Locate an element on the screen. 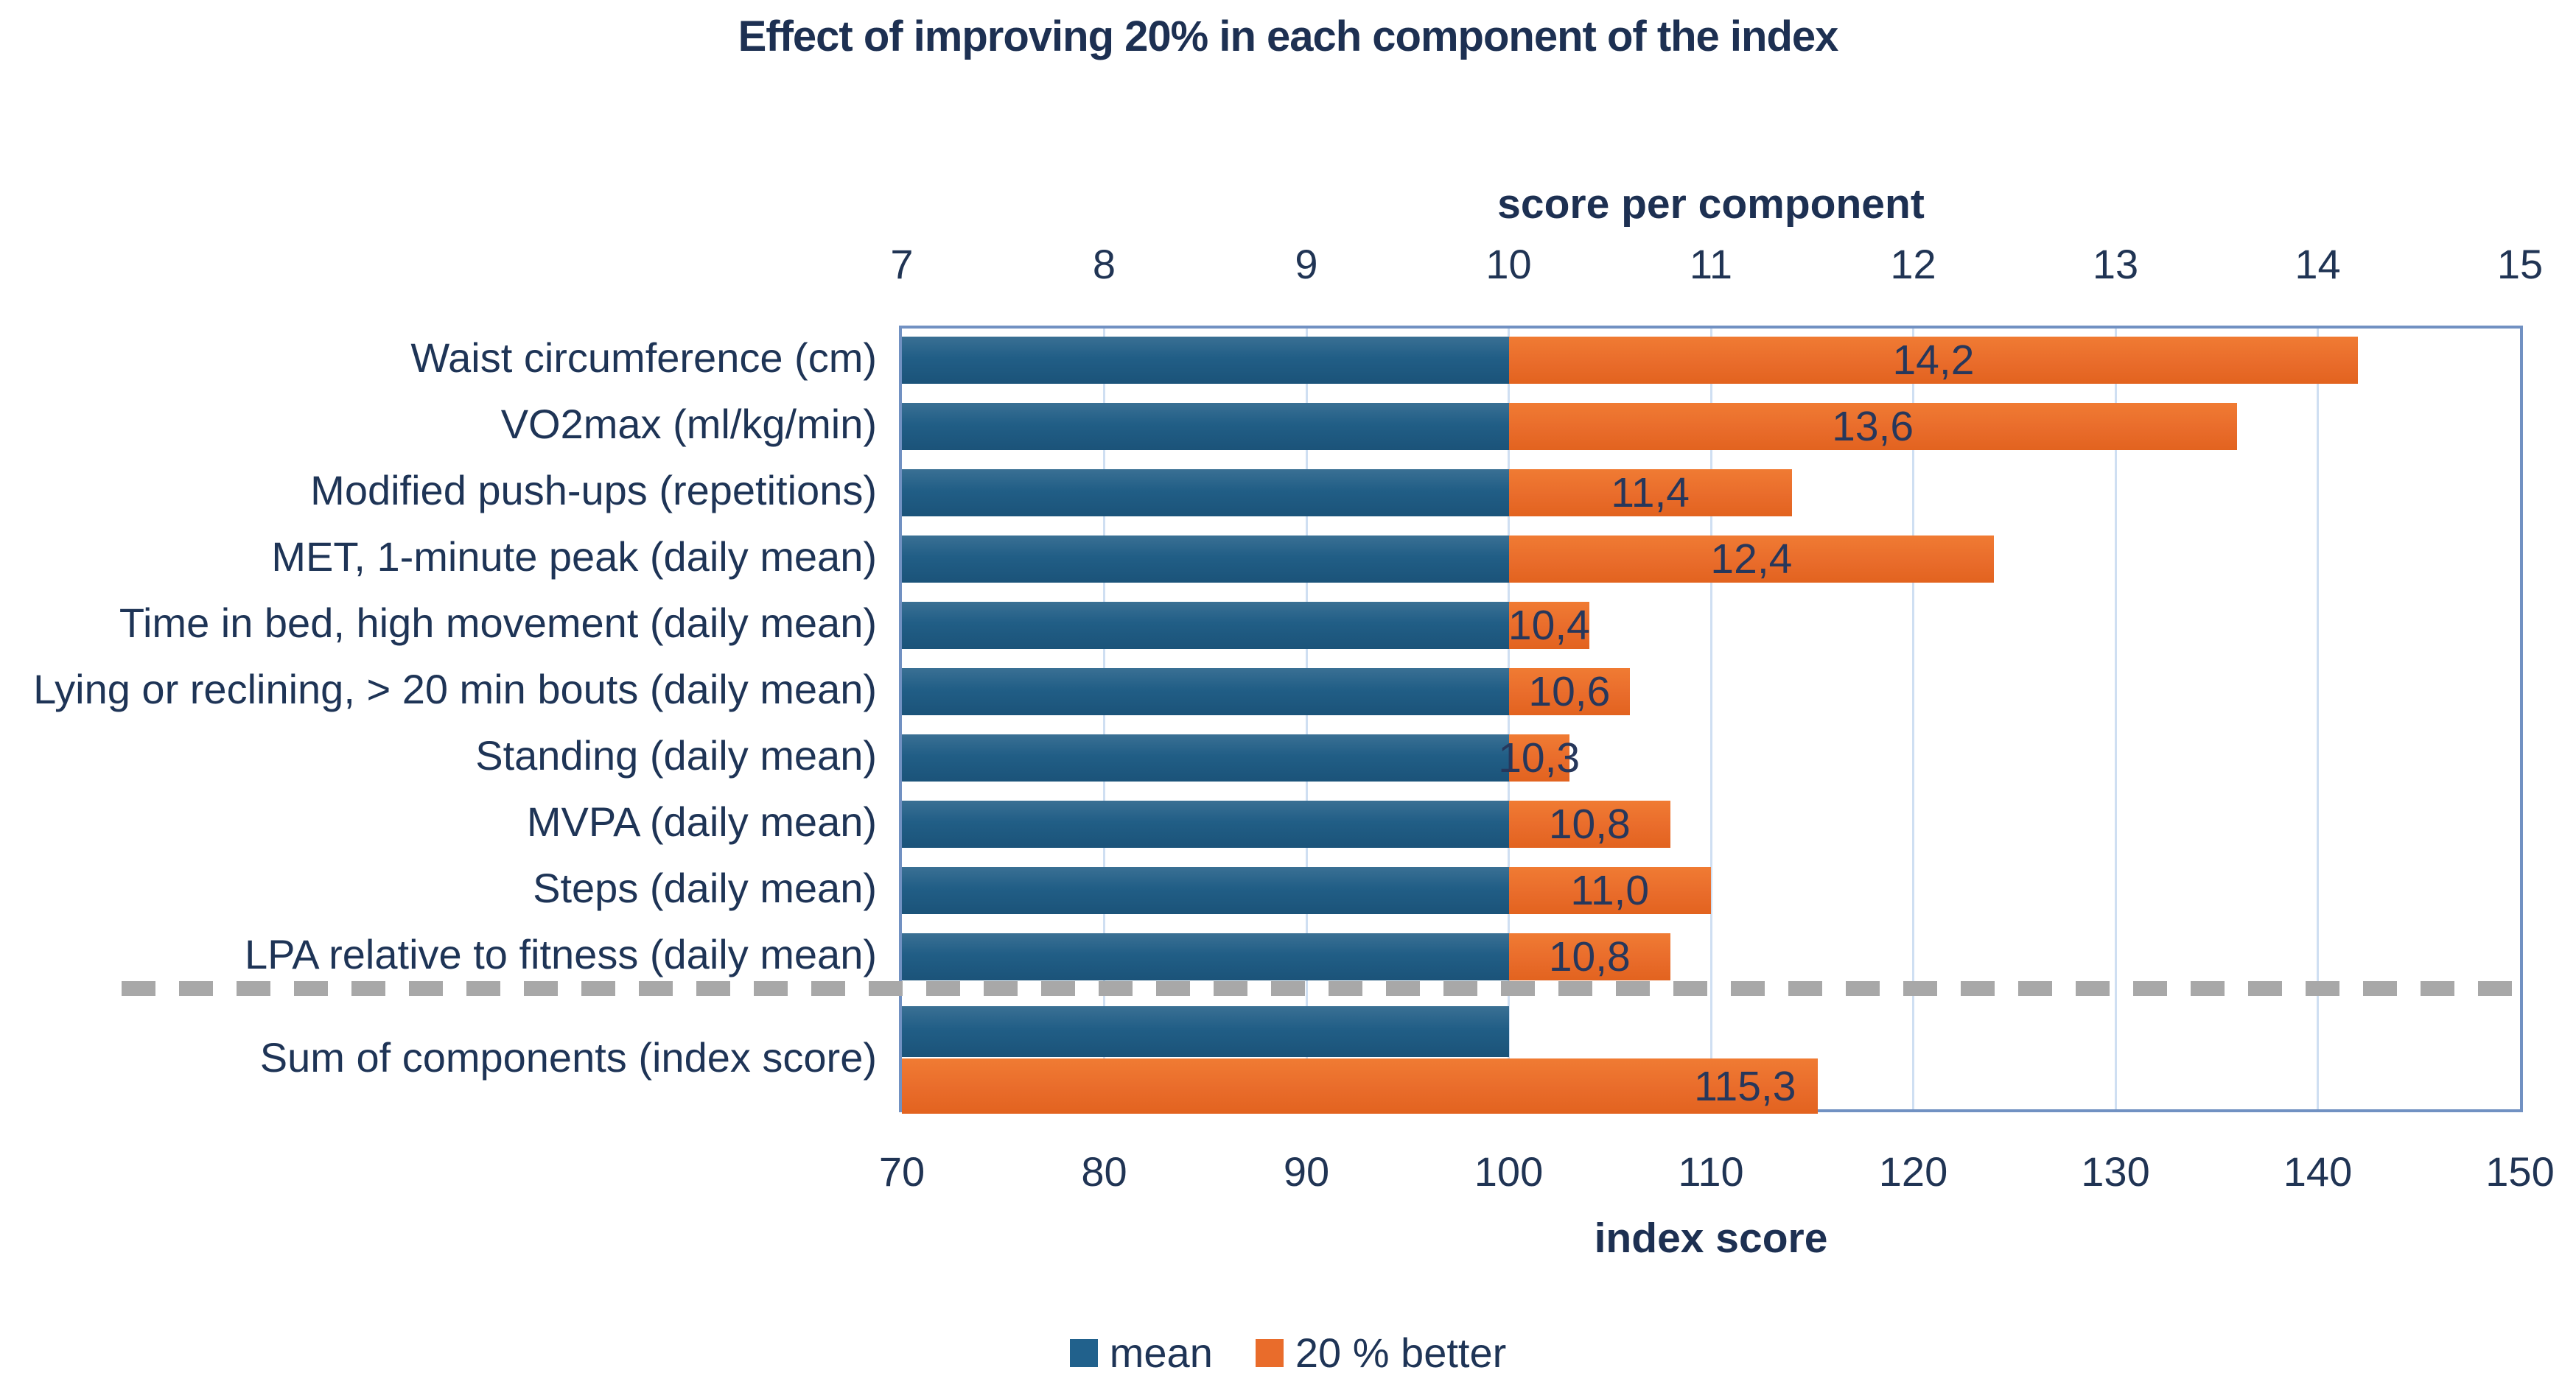  sum-bar-value-label: 115,3 is located at coordinates (1745, 1086).